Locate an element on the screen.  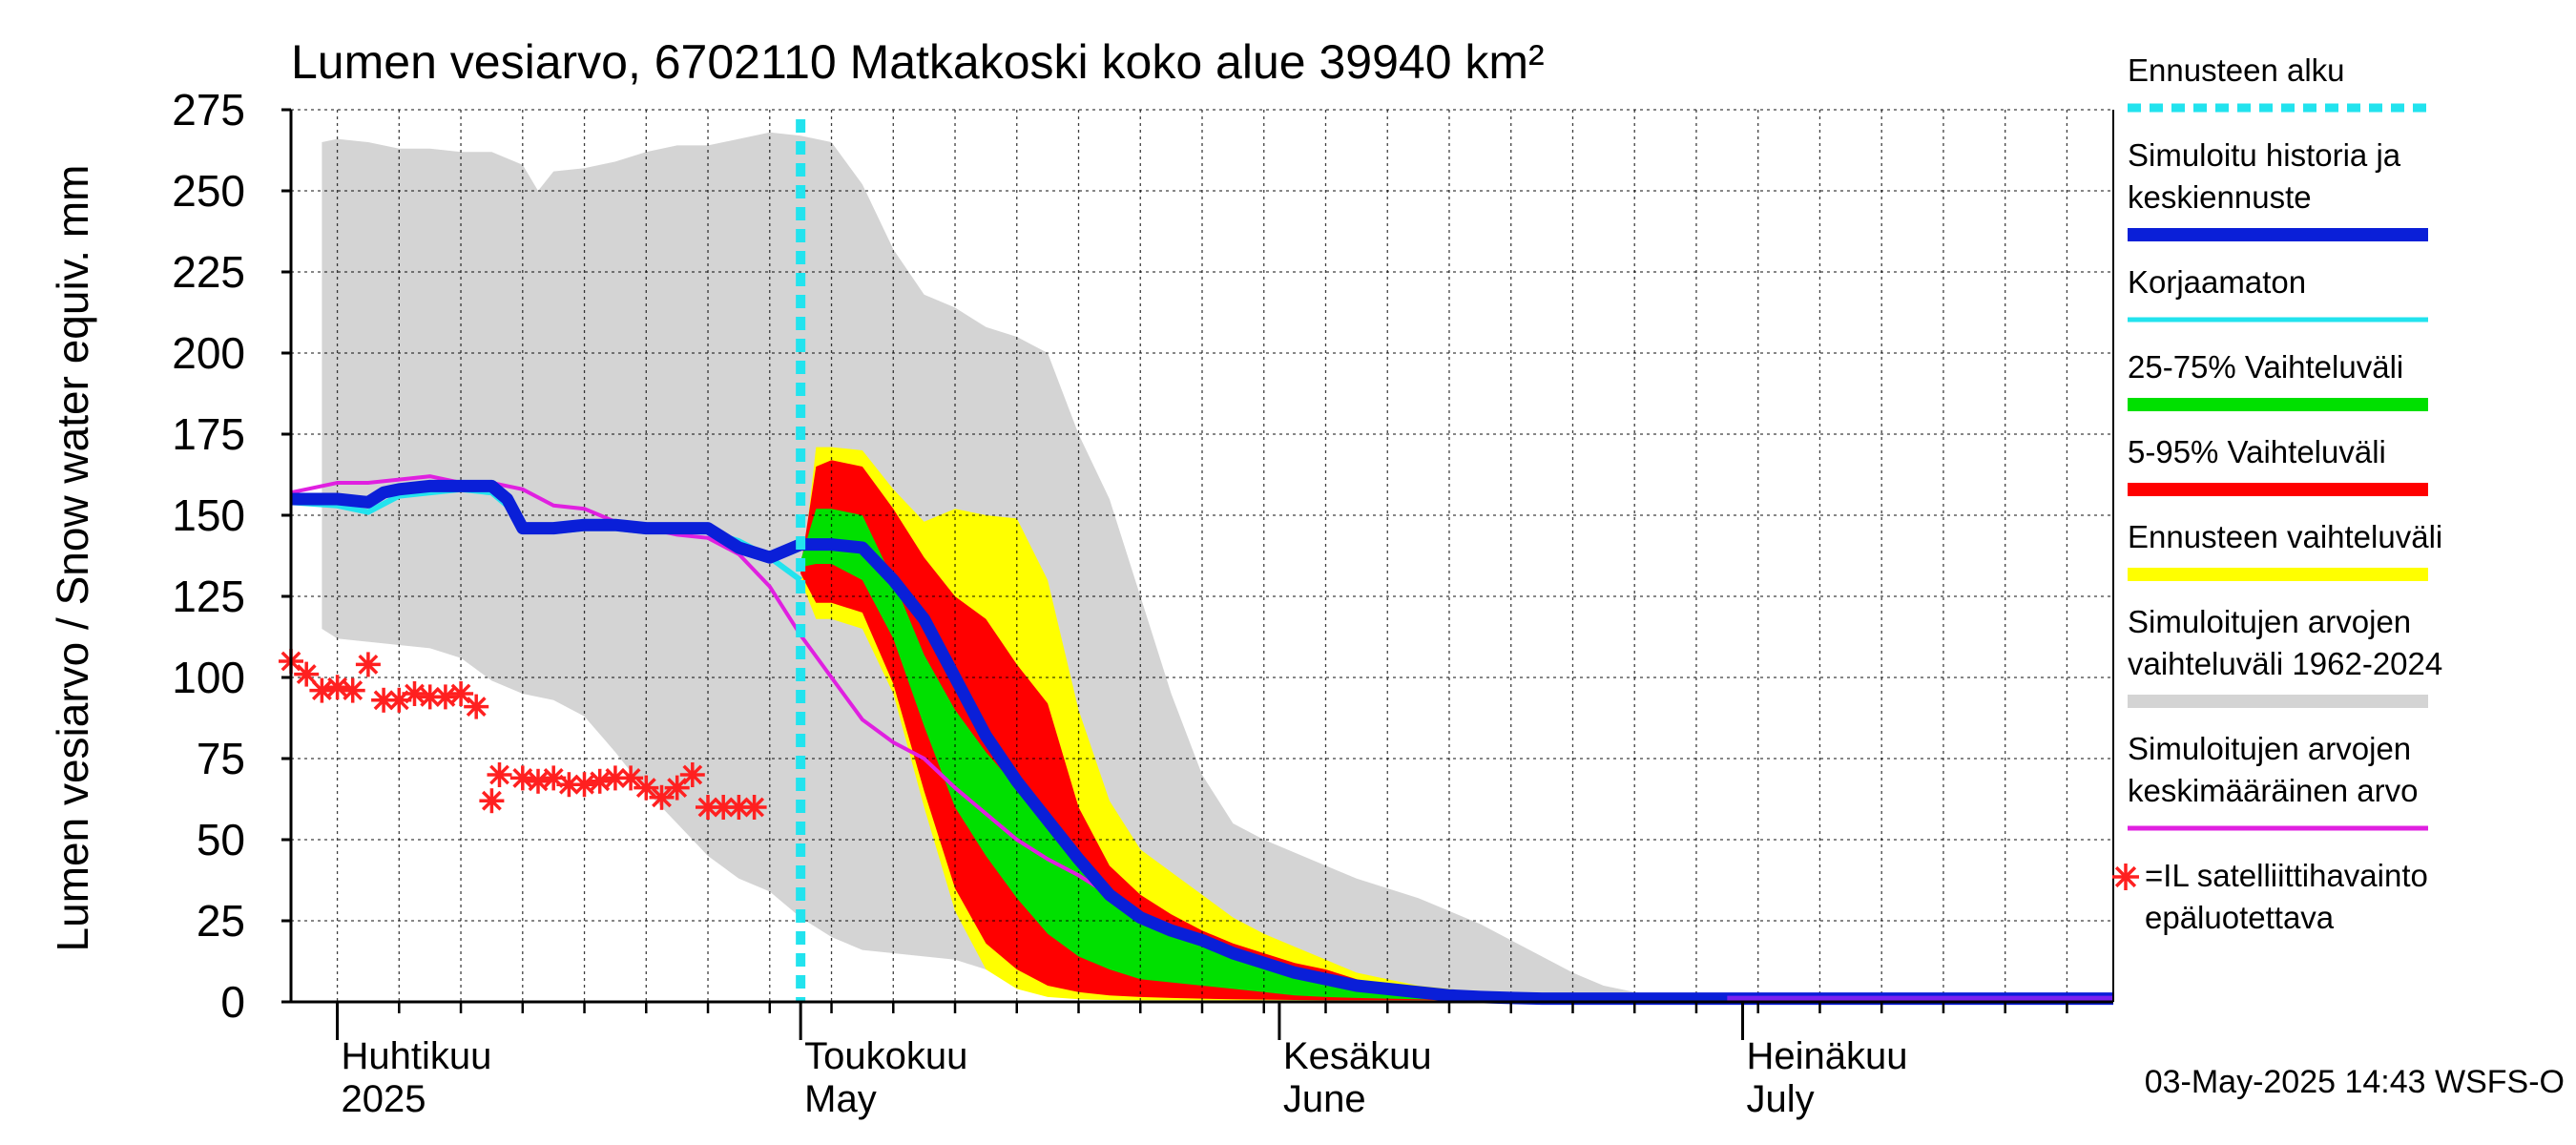
legend-item-sim_history: Simuloitu historia ja keskiennuste is located at coordinates (2278, 189).